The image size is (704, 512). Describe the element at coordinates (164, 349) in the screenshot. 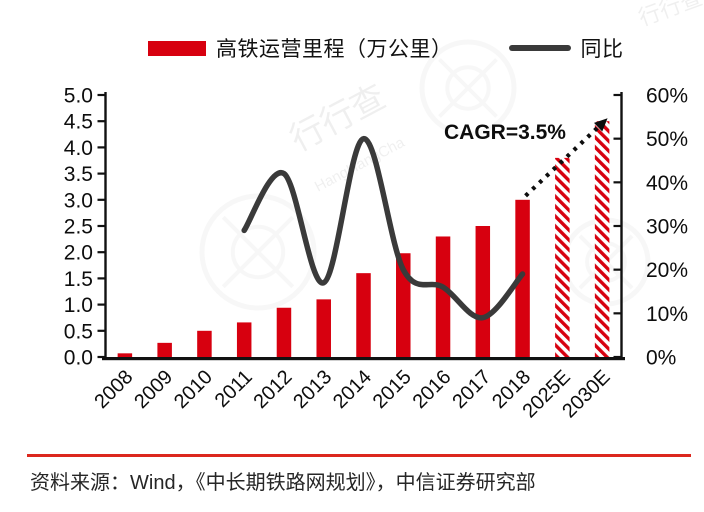

I see `bar-2009` at that location.